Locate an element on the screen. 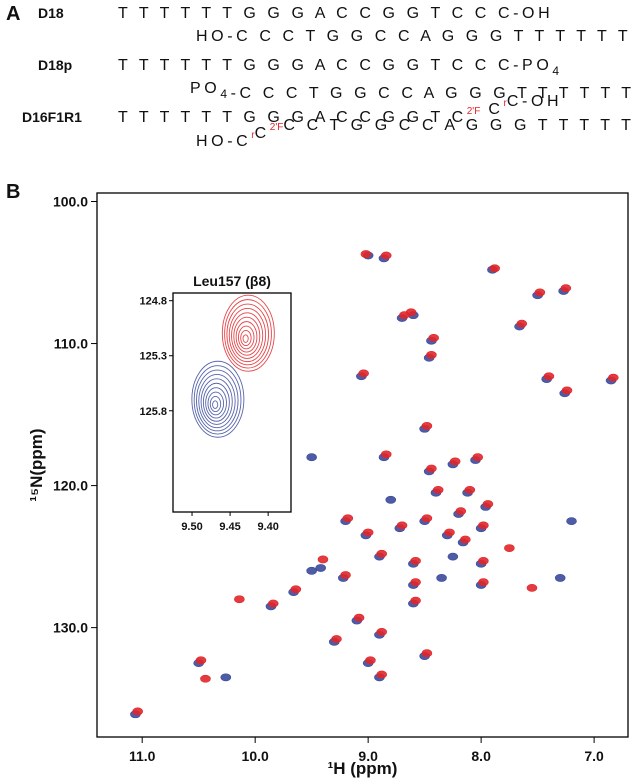 The image size is (640, 778). contour-group is located at coordinates (233, 366).